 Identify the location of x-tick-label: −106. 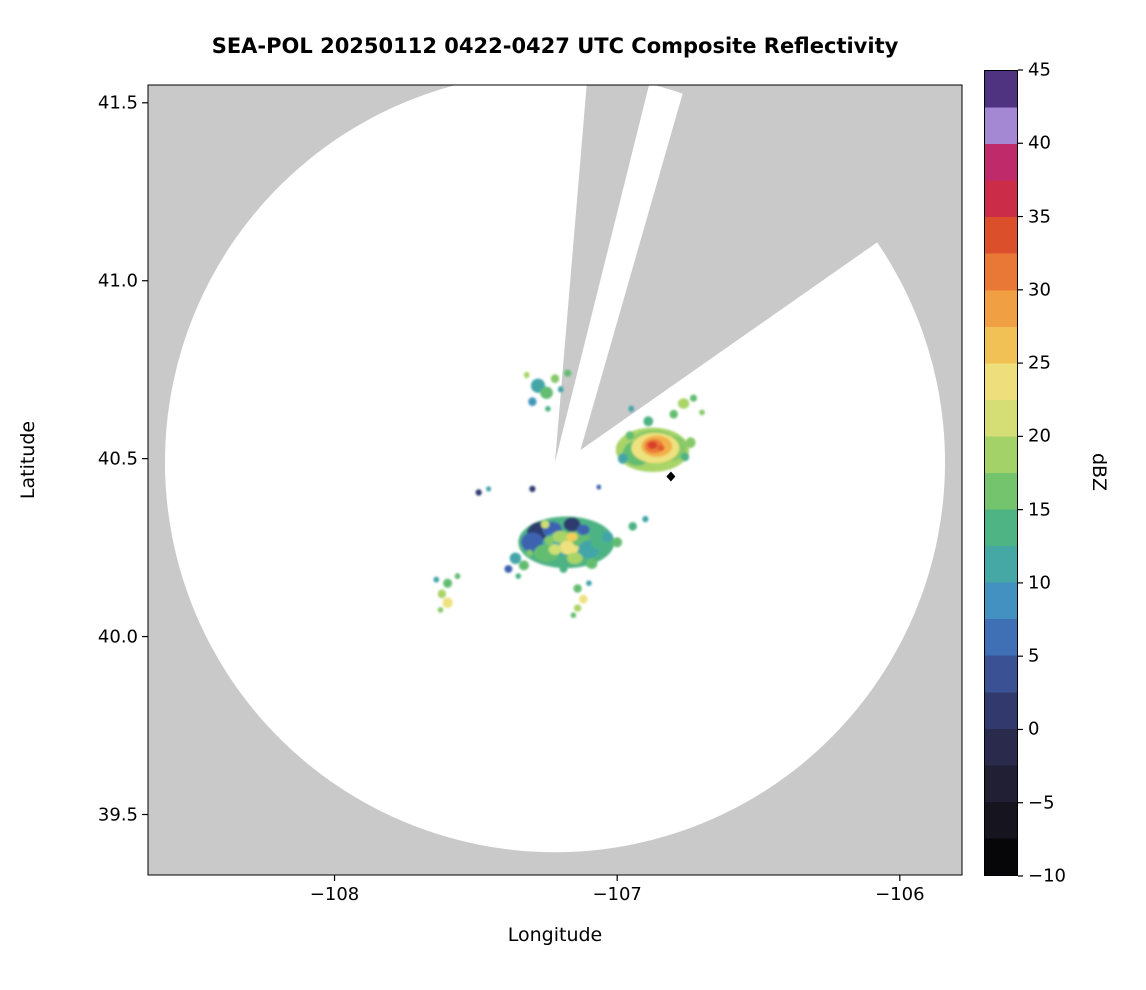
(900, 894).